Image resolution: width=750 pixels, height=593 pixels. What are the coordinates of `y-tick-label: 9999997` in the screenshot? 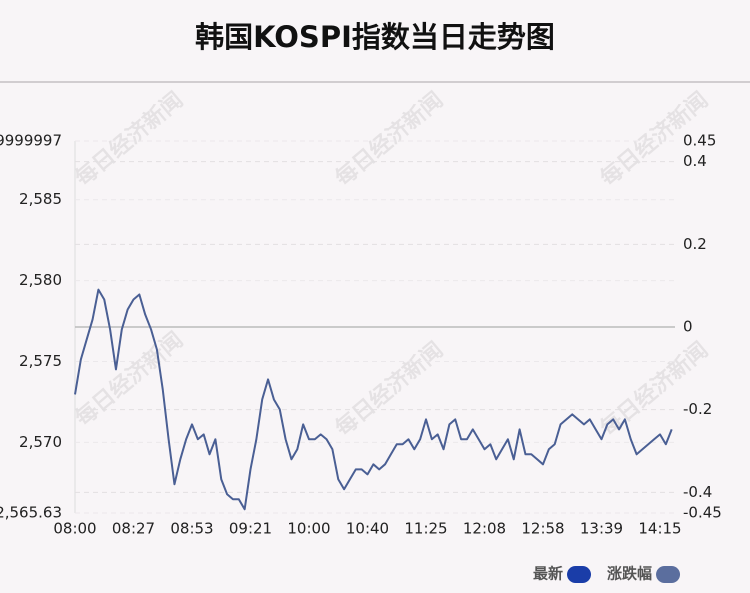 It's located at (31, 141).